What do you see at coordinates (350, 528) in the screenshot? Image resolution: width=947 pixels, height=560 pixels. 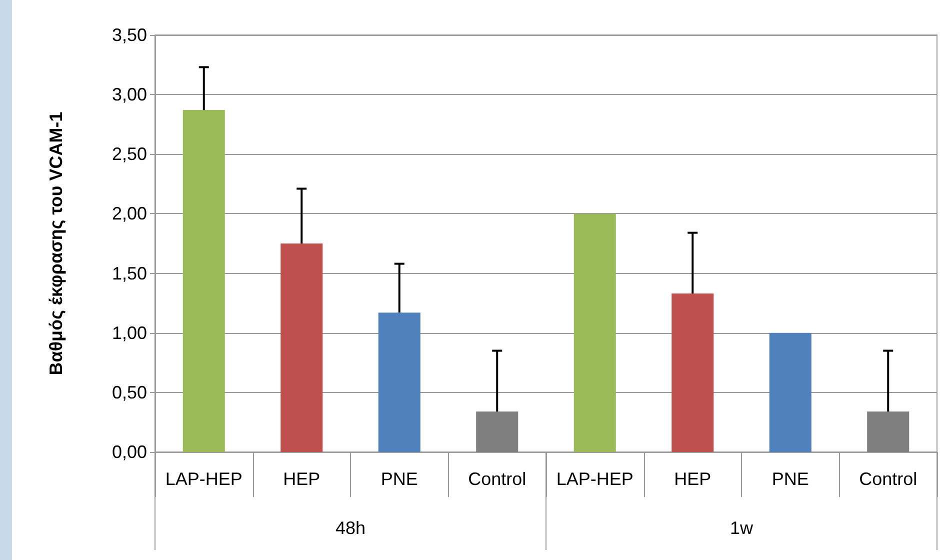 I see `text: 48h` at bounding box center [350, 528].